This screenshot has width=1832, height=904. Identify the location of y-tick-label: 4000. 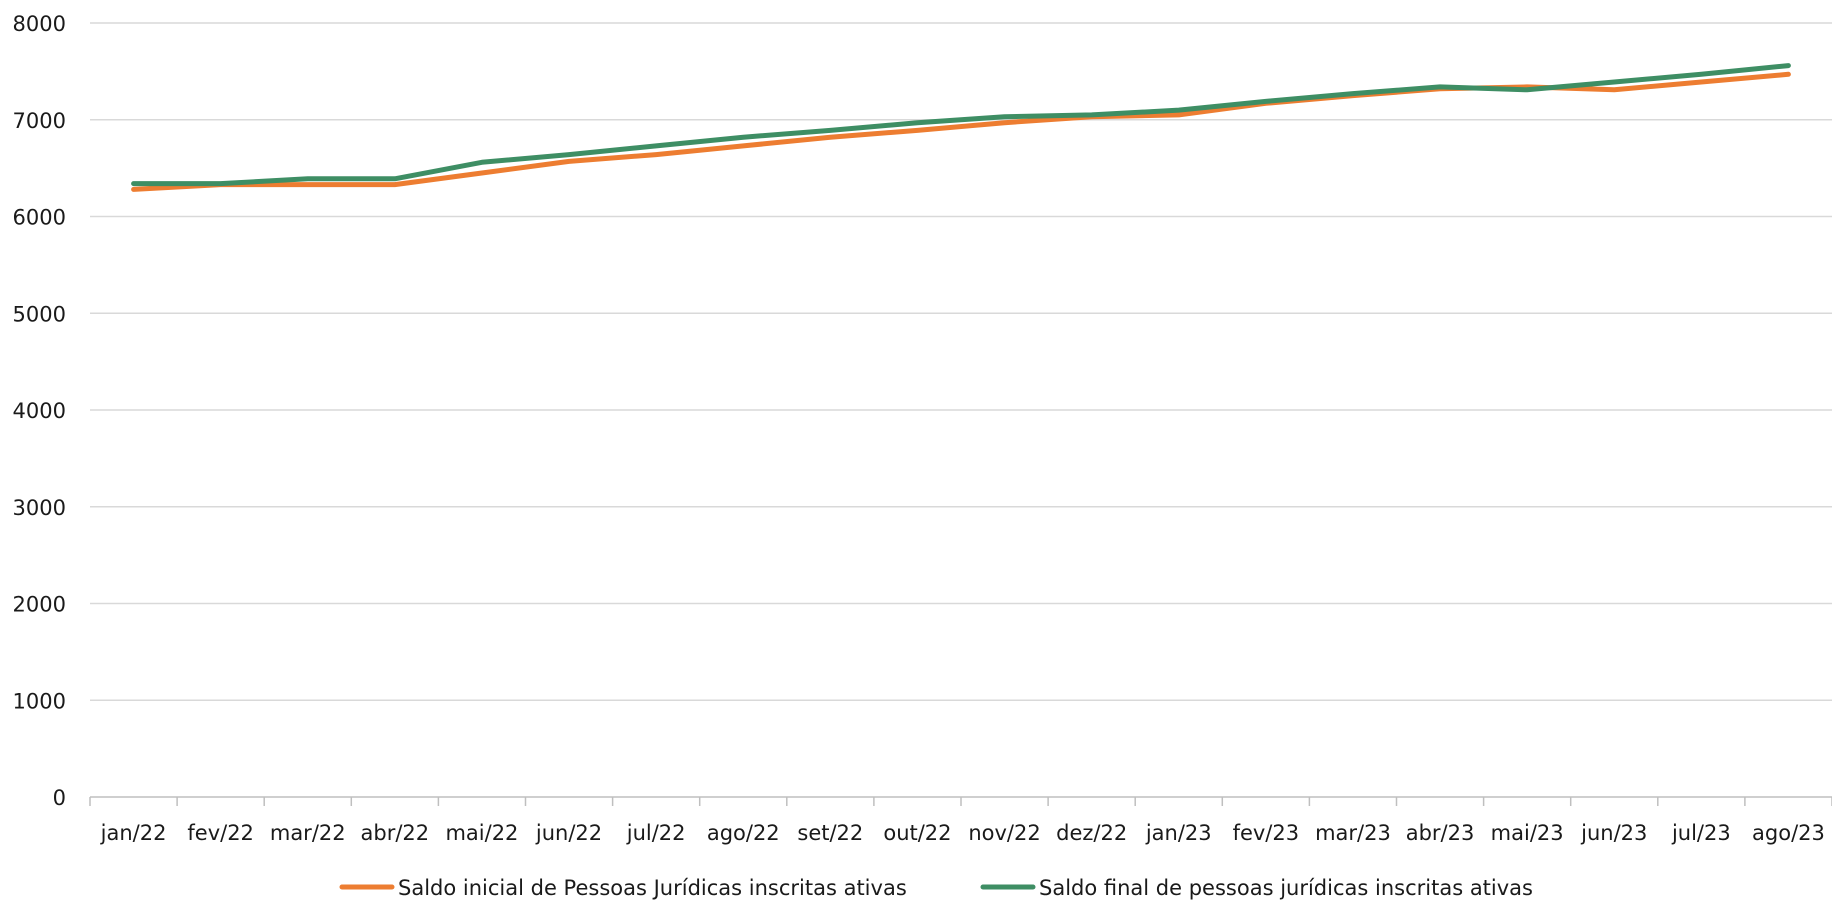
(39, 411).